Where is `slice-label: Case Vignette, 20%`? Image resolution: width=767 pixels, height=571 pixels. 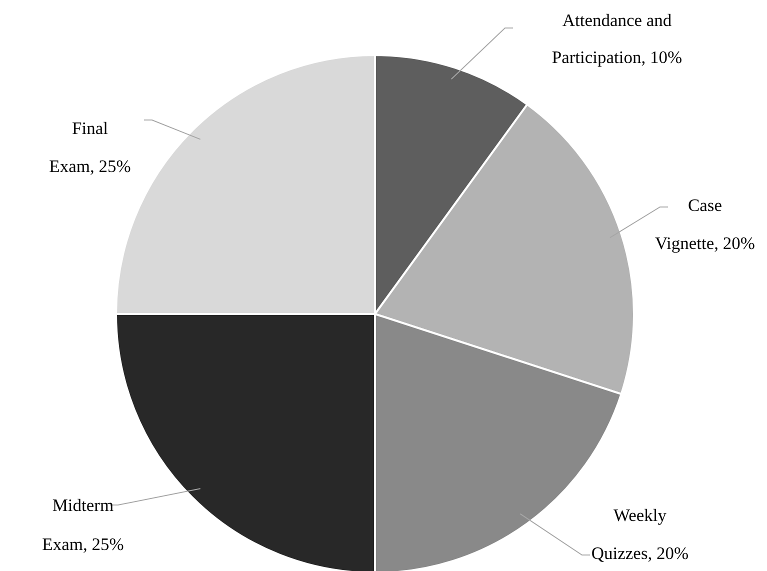 slice-label: Case Vignette, 20% is located at coordinates (705, 224).